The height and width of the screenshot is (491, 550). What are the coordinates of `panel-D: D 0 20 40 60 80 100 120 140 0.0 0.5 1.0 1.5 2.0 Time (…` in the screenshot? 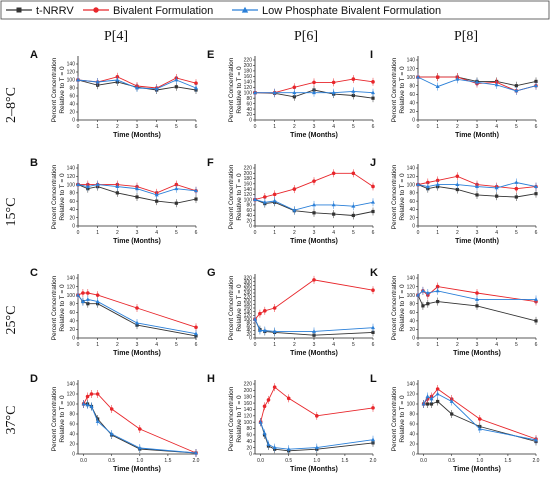 It's located at (115, 423).